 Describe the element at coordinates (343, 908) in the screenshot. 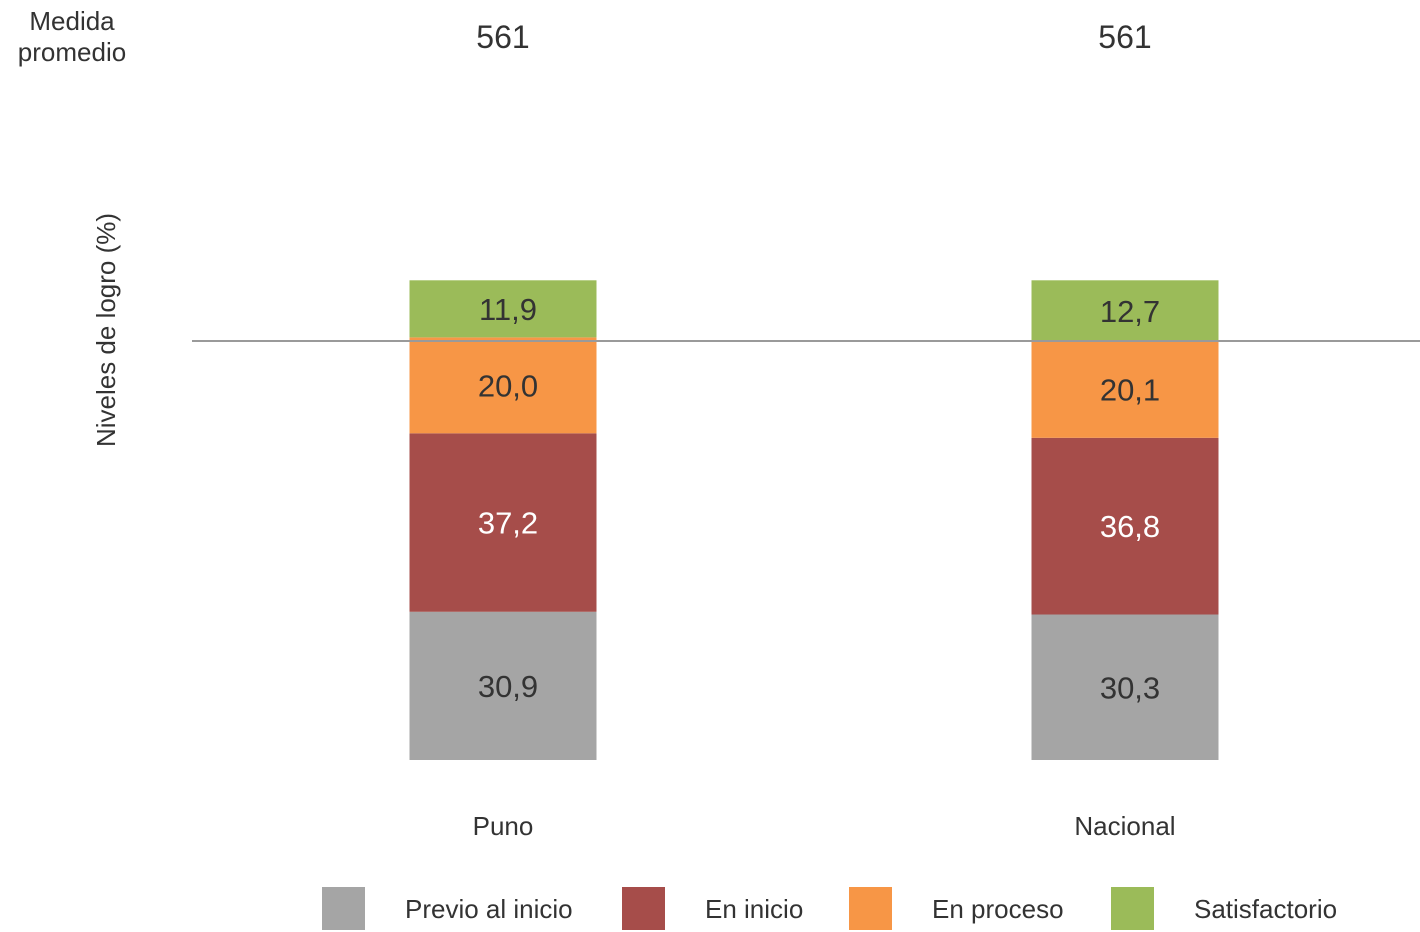

I see `legend-swatch-previo-al-inicio` at that location.